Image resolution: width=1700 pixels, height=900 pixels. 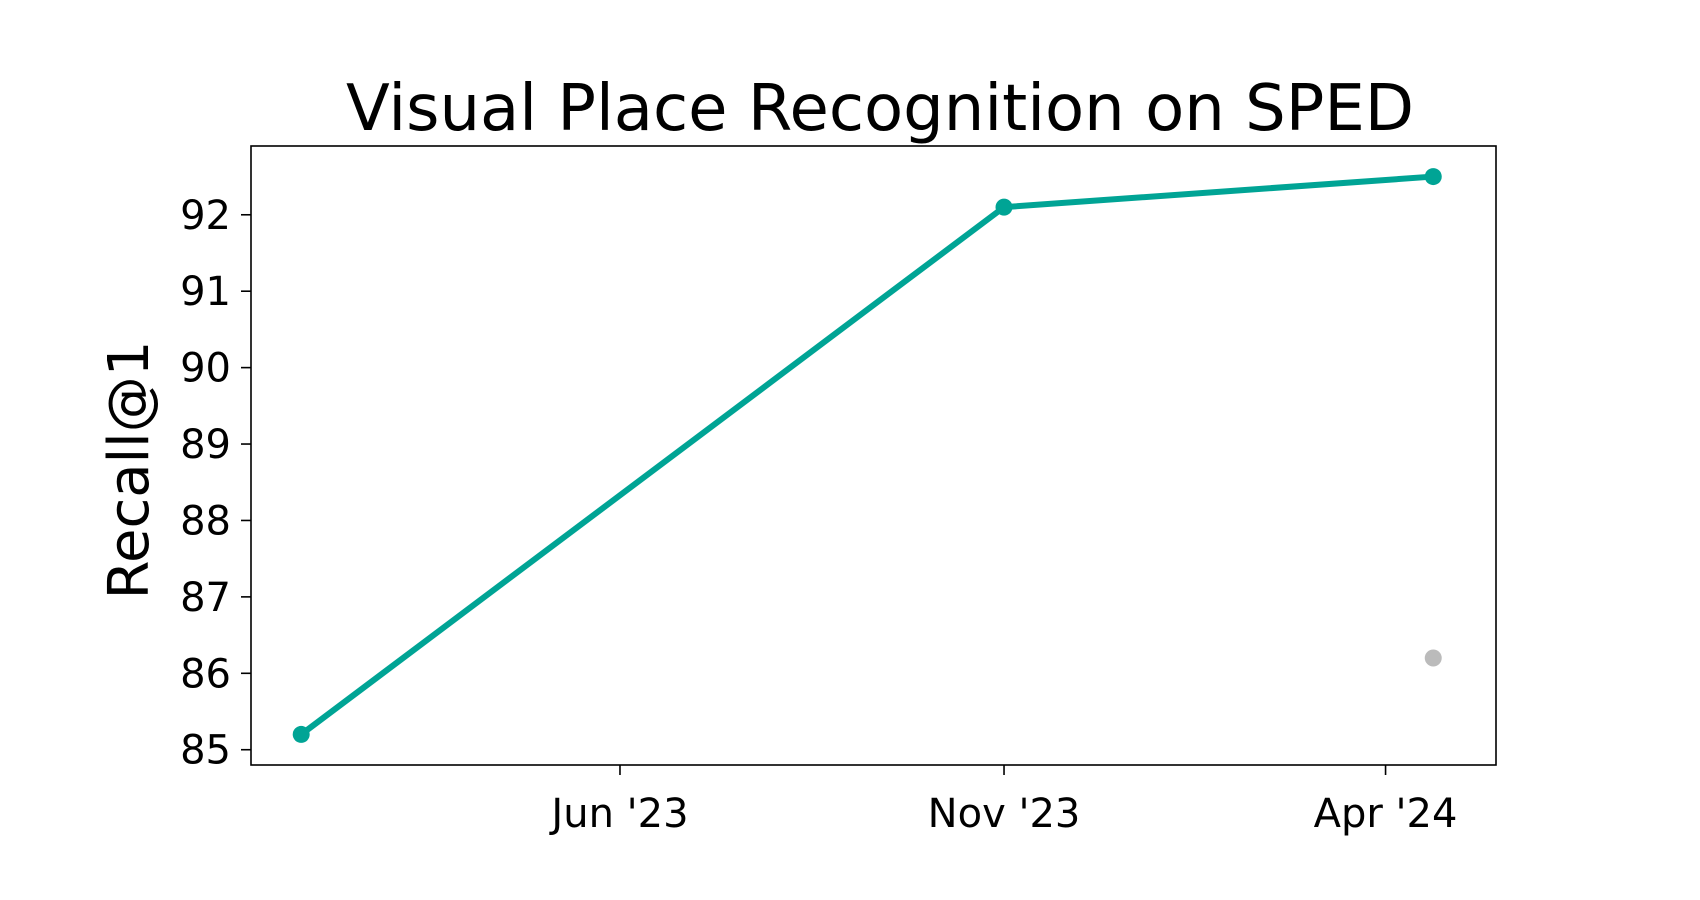 What do you see at coordinates (205, 521) in the screenshot?
I see `y-tick-label: 88` at bounding box center [205, 521].